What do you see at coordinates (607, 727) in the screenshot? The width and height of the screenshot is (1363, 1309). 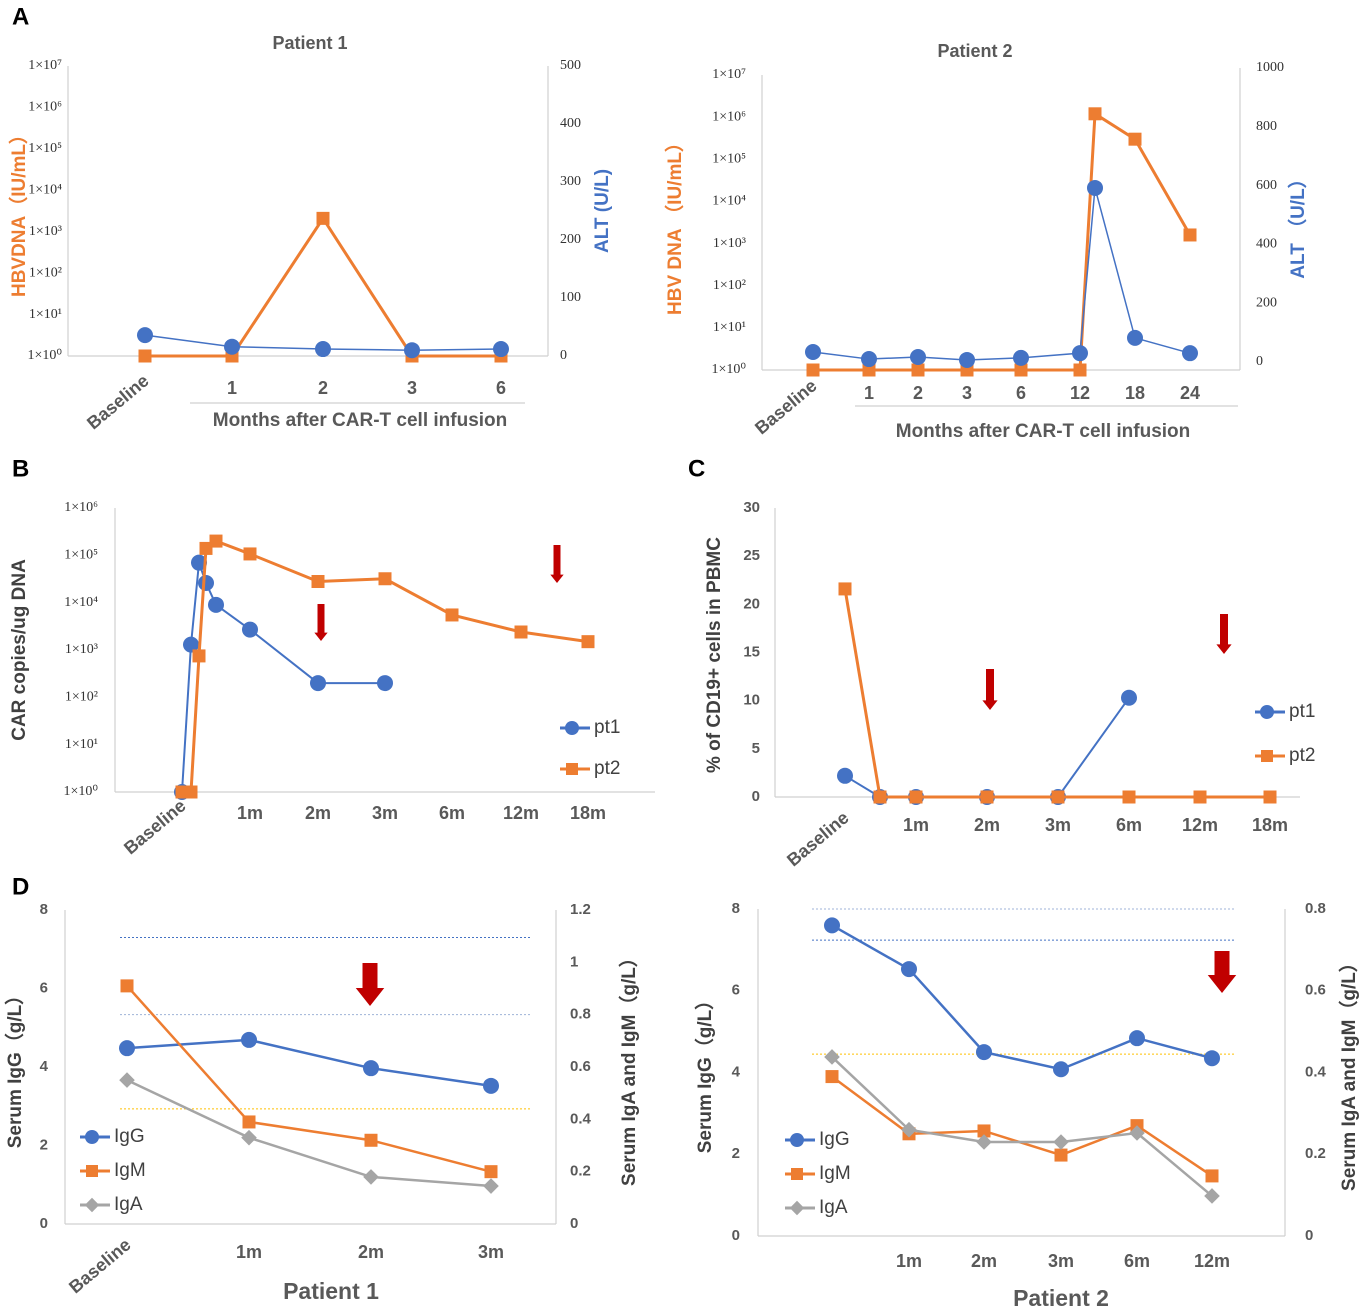 I see `legend-label: pt1` at bounding box center [607, 727].